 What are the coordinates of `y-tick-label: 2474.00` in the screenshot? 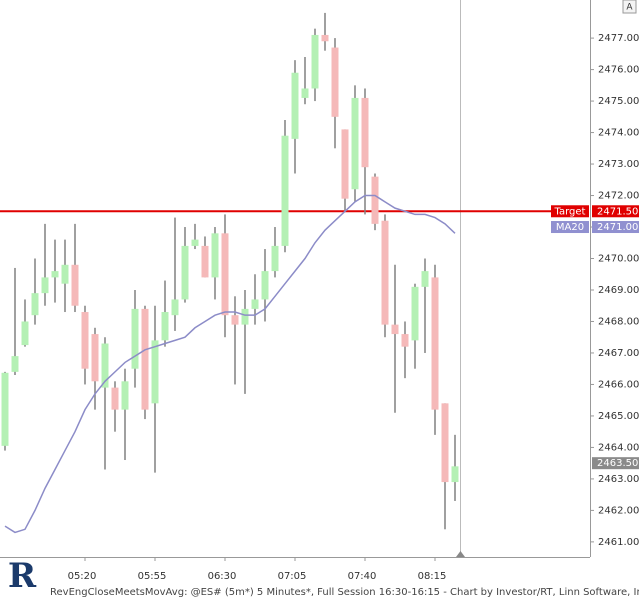 It's located at (618, 133).